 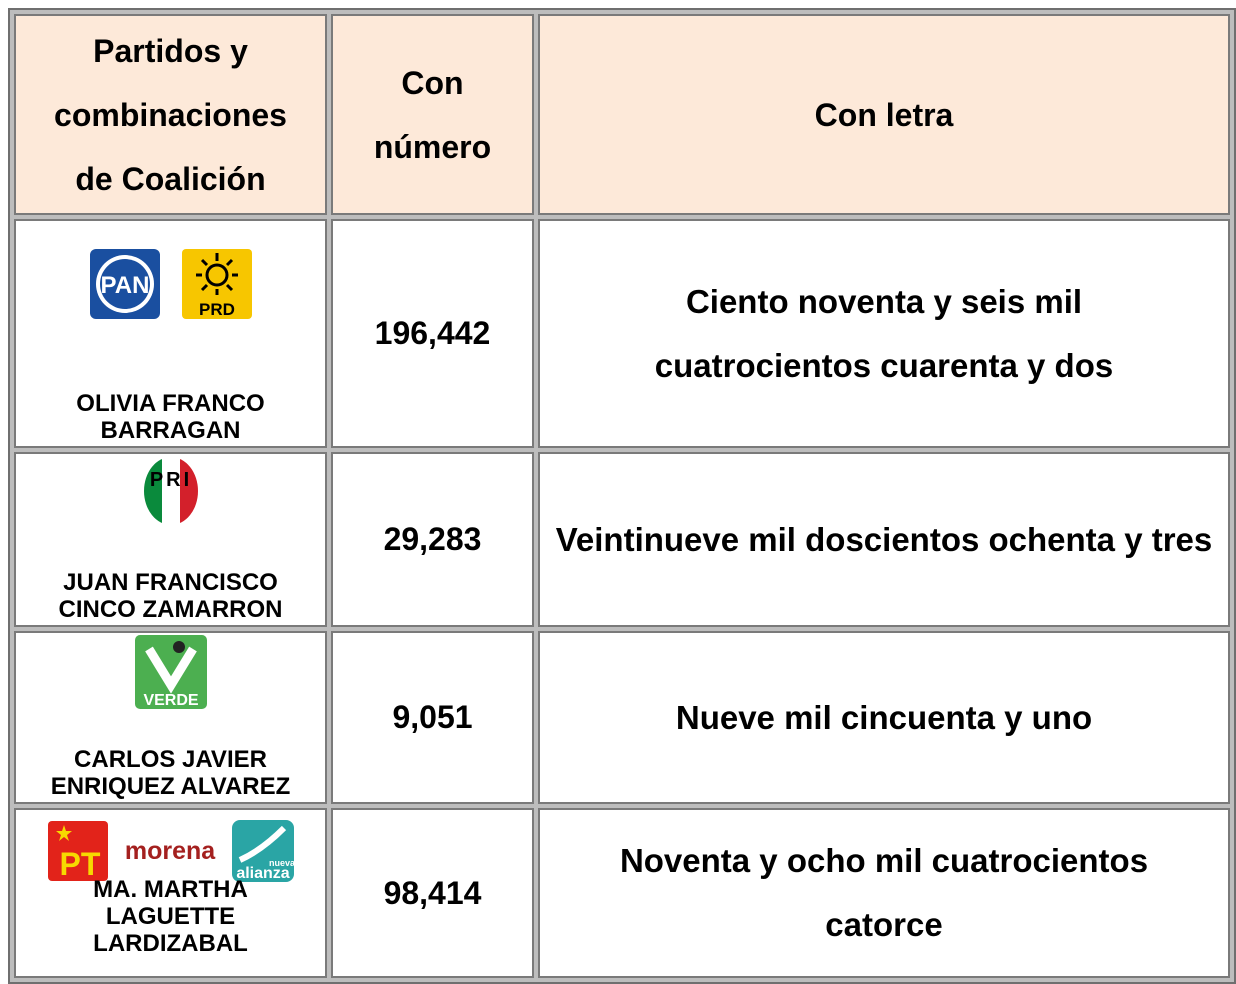 What do you see at coordinates (170, 333) in the screenshot?
I see `party-cell: PAN PRD OLIVIA FRANCO BARRAGAN` at bounding box center [170, 333].